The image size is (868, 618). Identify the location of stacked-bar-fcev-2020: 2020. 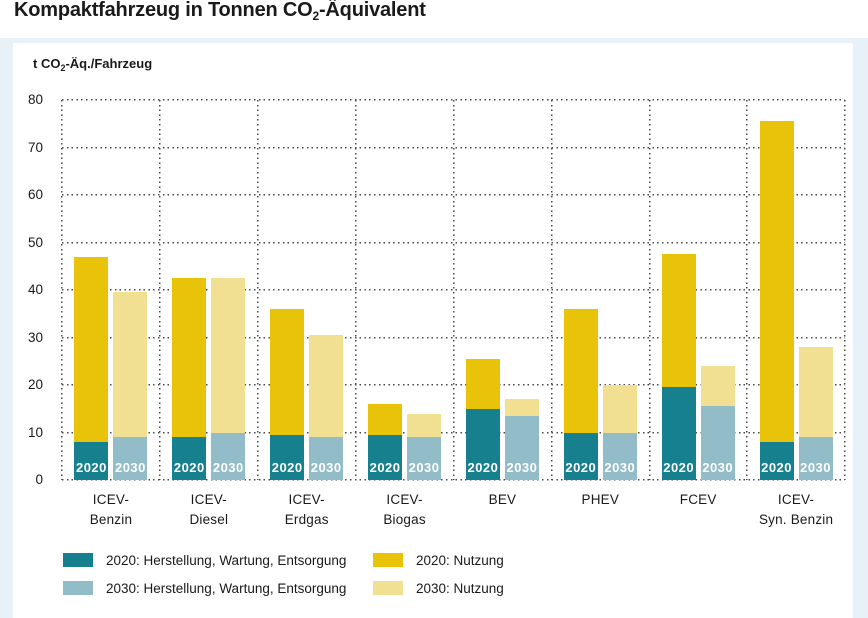
(678, 367).